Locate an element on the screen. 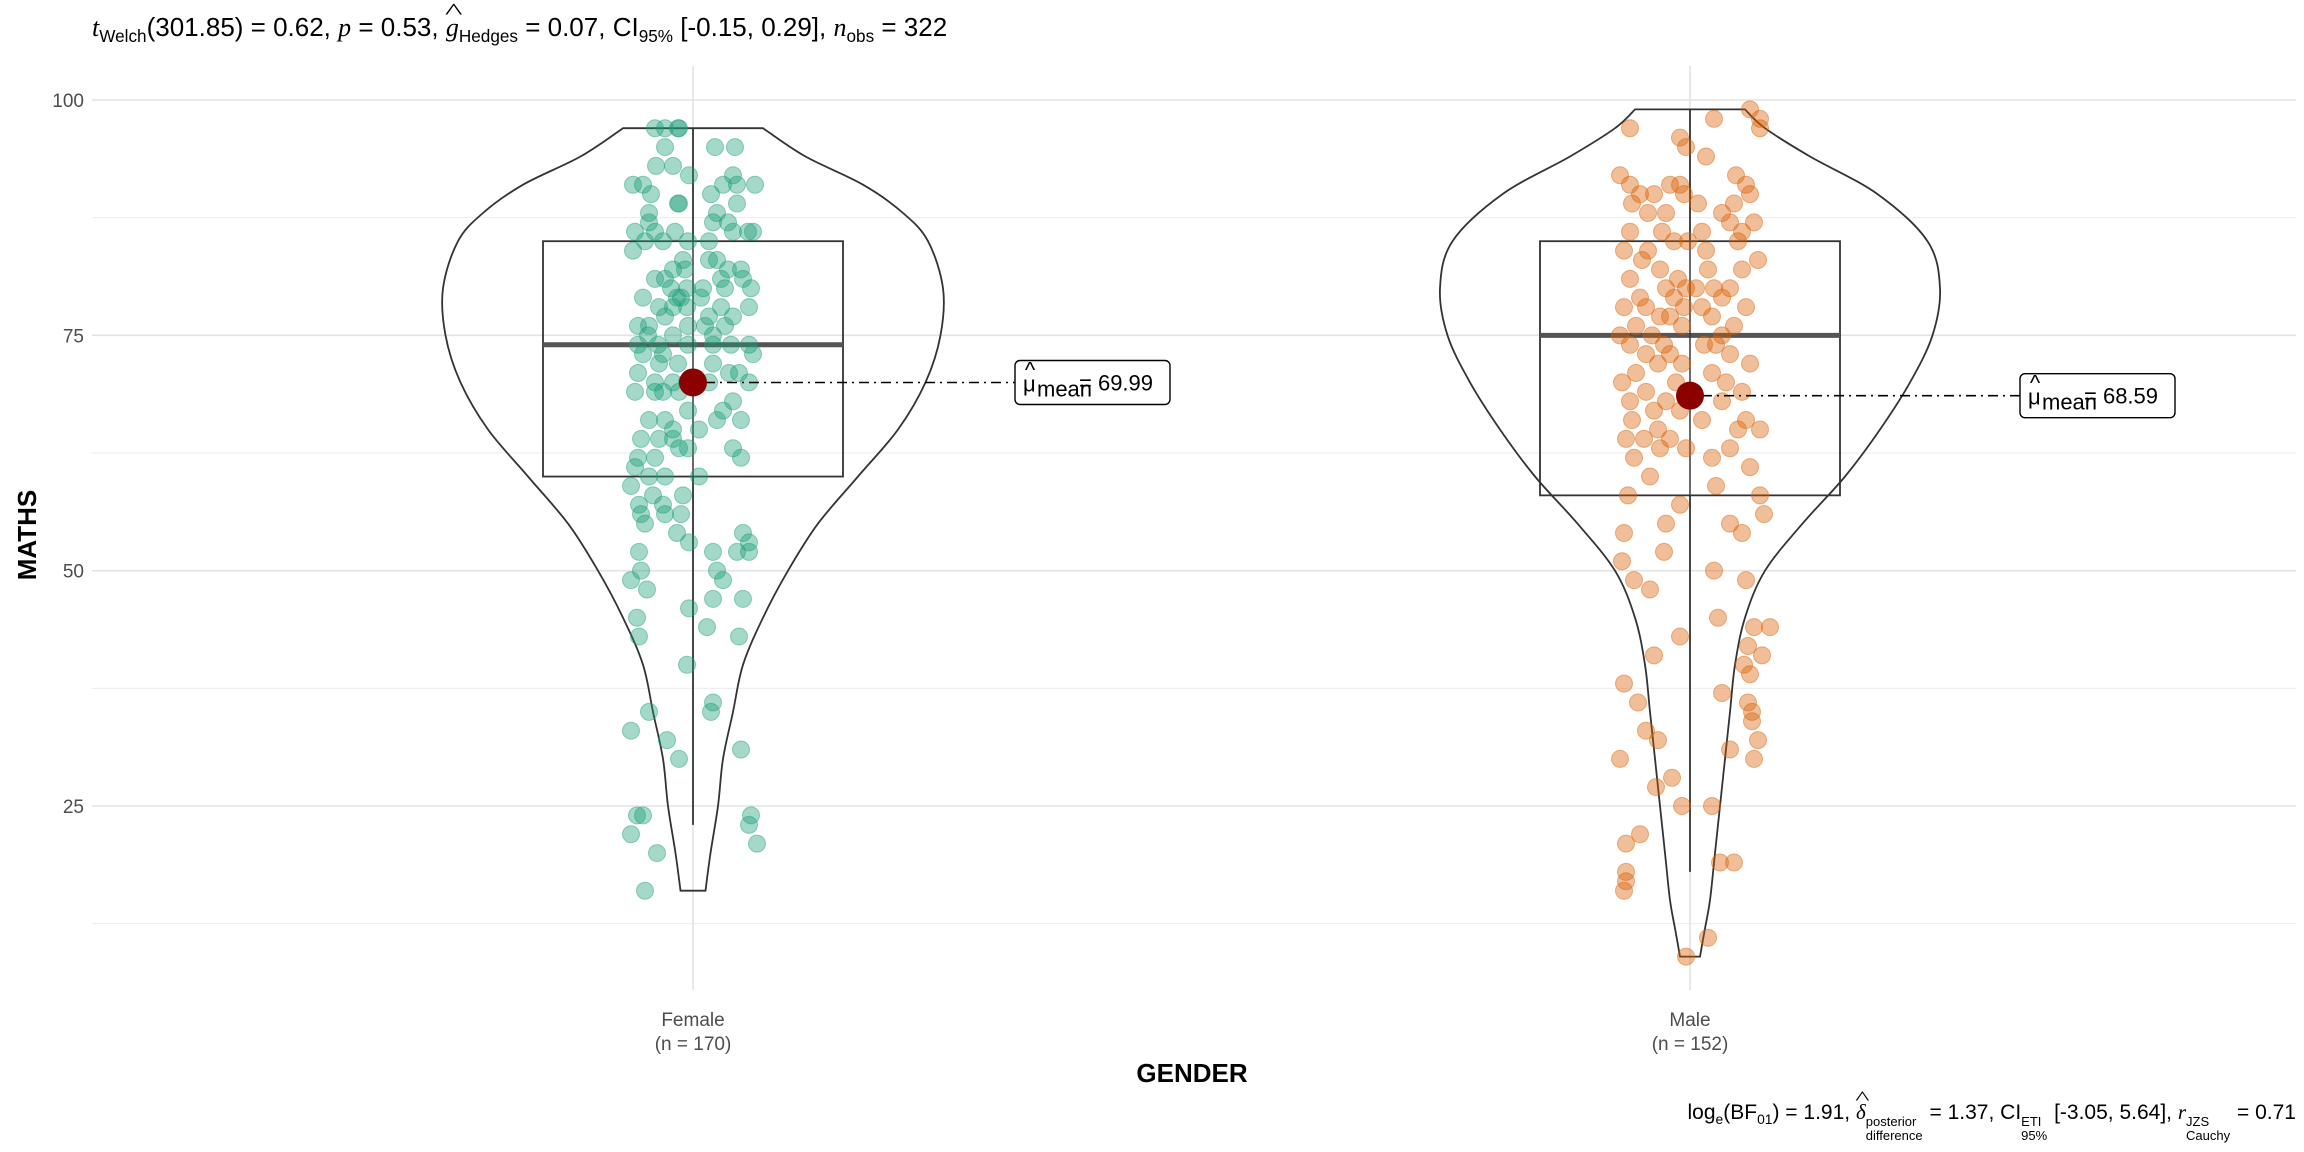  r-symbol: r is located at coordinates (2182, 1112).